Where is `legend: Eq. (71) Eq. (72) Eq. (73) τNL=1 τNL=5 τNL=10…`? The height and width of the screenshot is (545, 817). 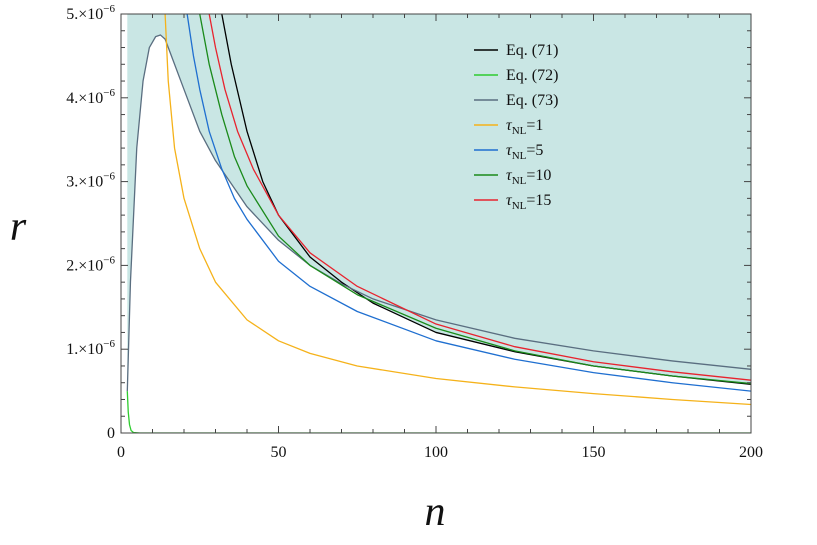 legend: Eq. (71) Eq. (72) Eq. (73) τNL=1 τNL=5 τNL=10… is located at coordinates (516, 127).